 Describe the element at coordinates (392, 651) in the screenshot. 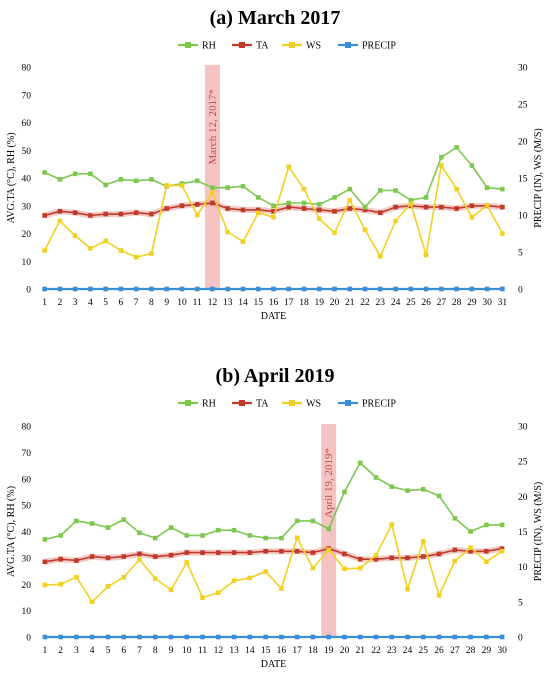

I see `x-tick-label: 23` at that location.